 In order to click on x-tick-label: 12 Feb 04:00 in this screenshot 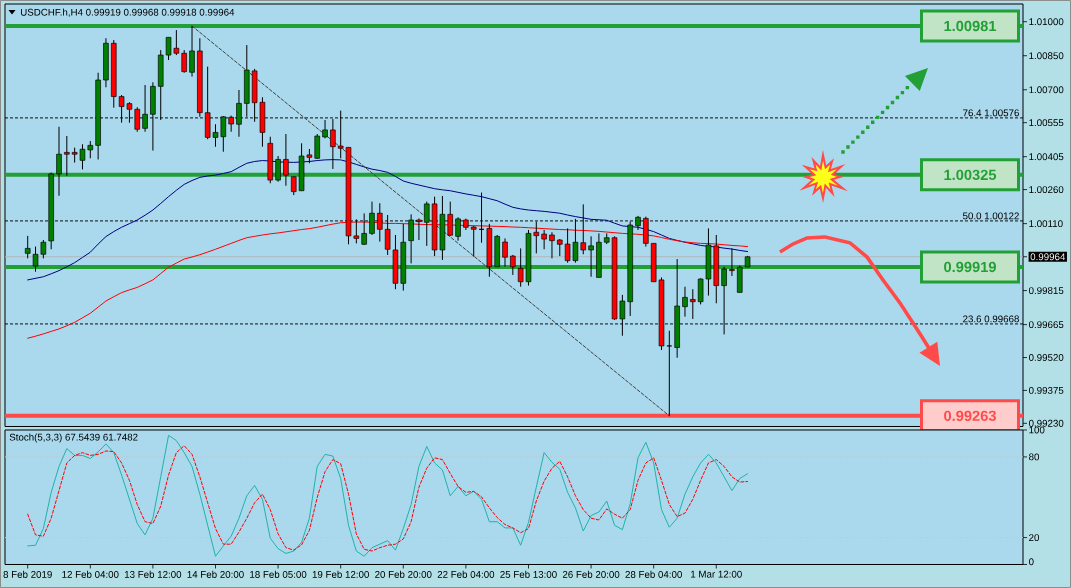, I will do `click(90, 574)`.